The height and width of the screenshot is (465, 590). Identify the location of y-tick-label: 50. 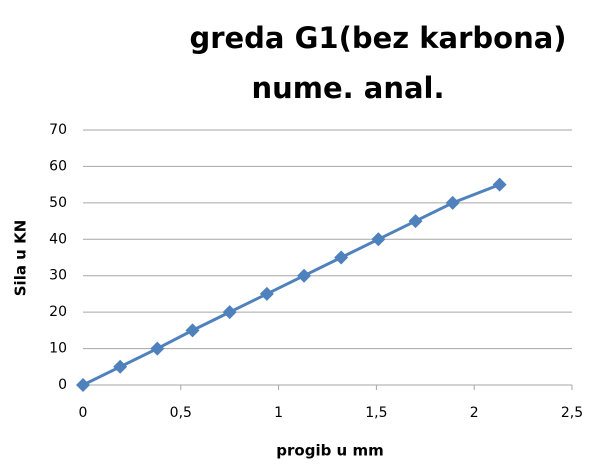
(58, 203).